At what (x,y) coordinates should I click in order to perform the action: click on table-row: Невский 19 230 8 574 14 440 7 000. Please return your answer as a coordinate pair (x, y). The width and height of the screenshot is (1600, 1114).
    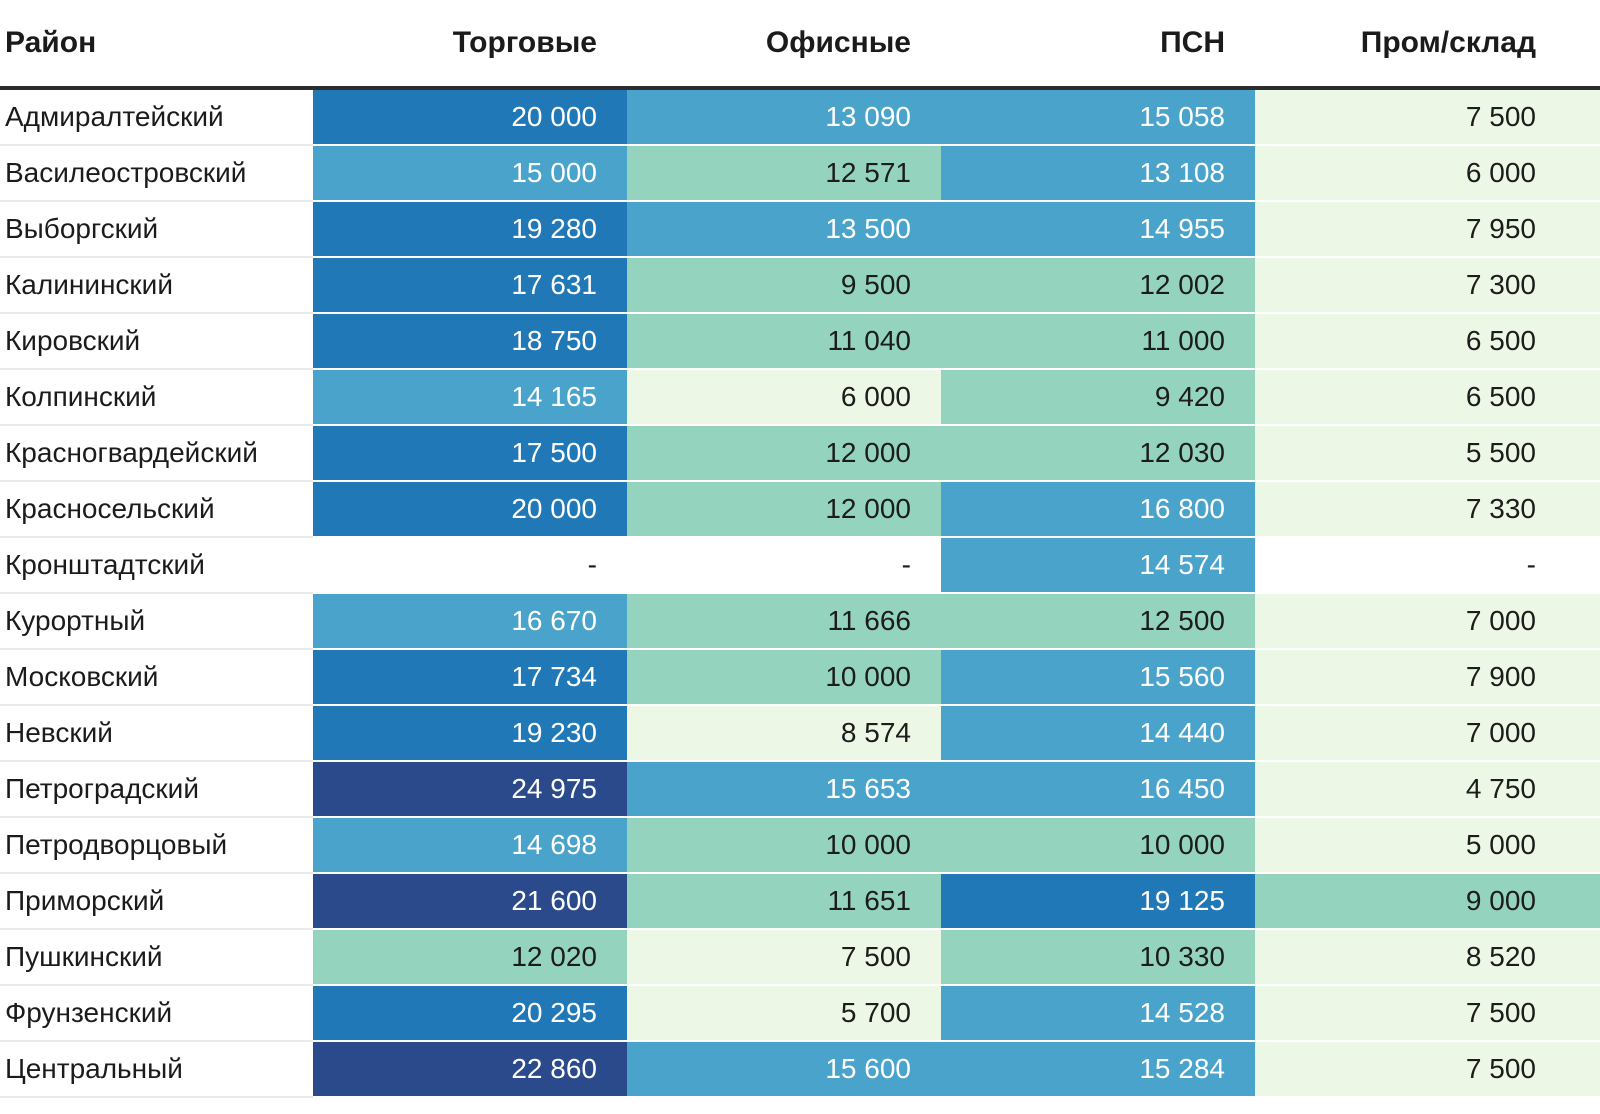
    Looking at the image, I should click on (800, 734).